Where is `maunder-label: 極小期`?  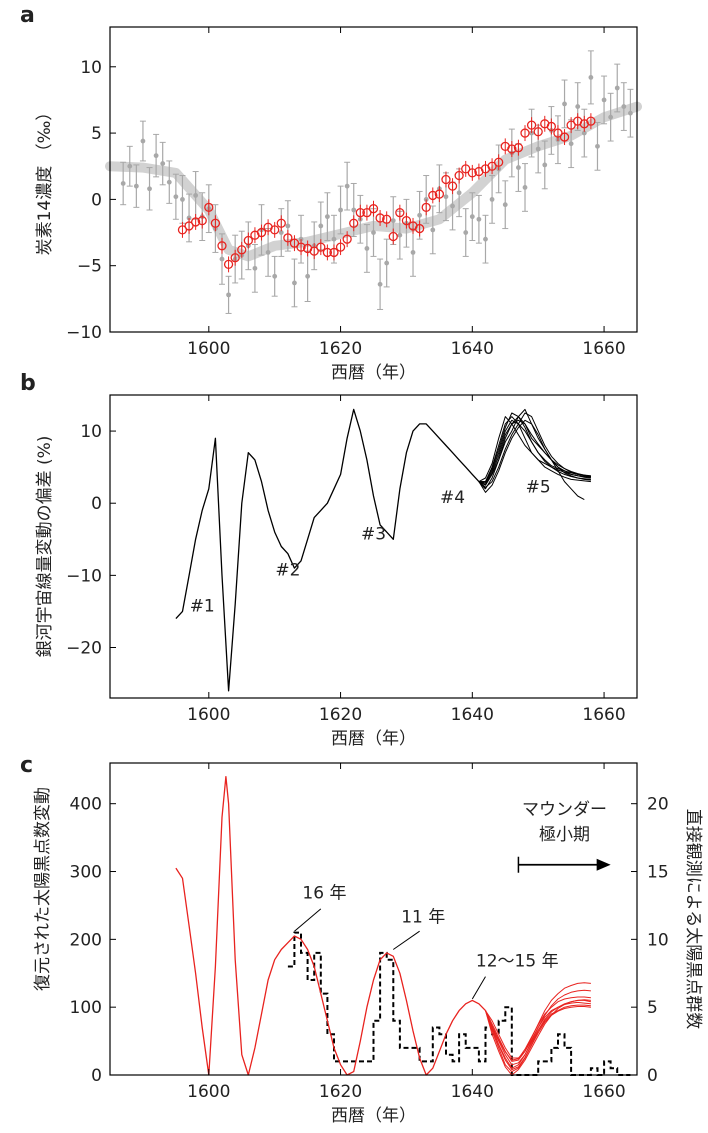 maunder-label: 極小期 is located at coordinates (564, 835).